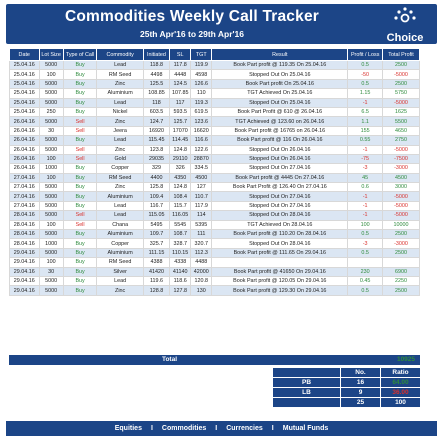  Describe the element at coordinates (51, 159) in the screenshot. I see `table-cell: 100` at that location.